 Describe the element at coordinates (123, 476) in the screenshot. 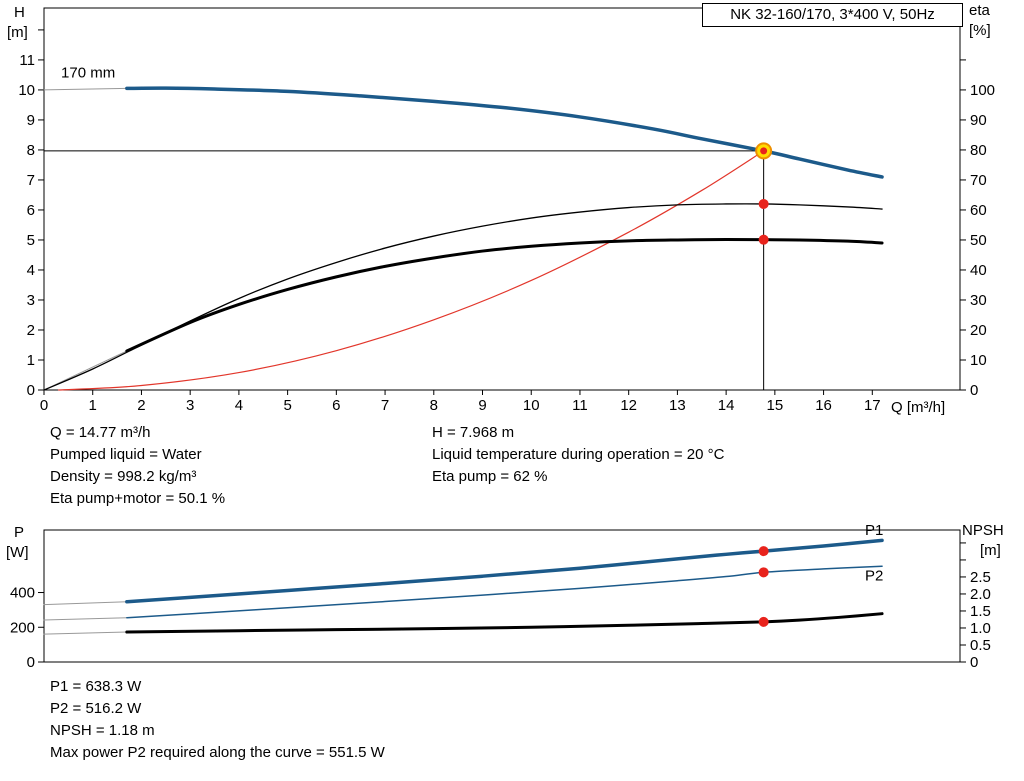

I see `info-line-density: Density = 998.2 kg/m³` at that location.